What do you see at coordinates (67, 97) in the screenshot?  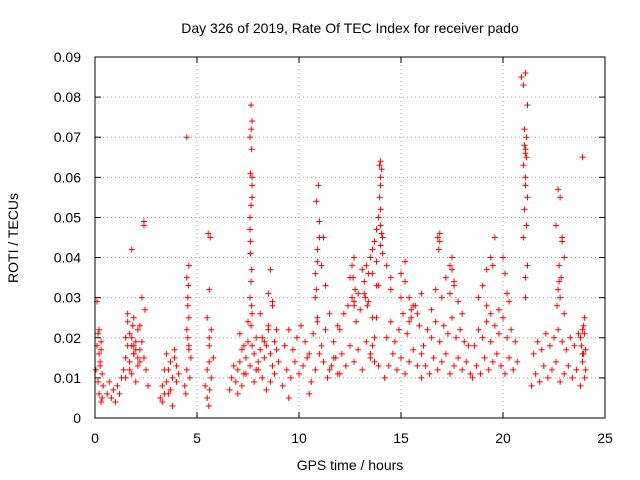 I see `y-tick-label: 0.08` at bounding box center [67, 97].